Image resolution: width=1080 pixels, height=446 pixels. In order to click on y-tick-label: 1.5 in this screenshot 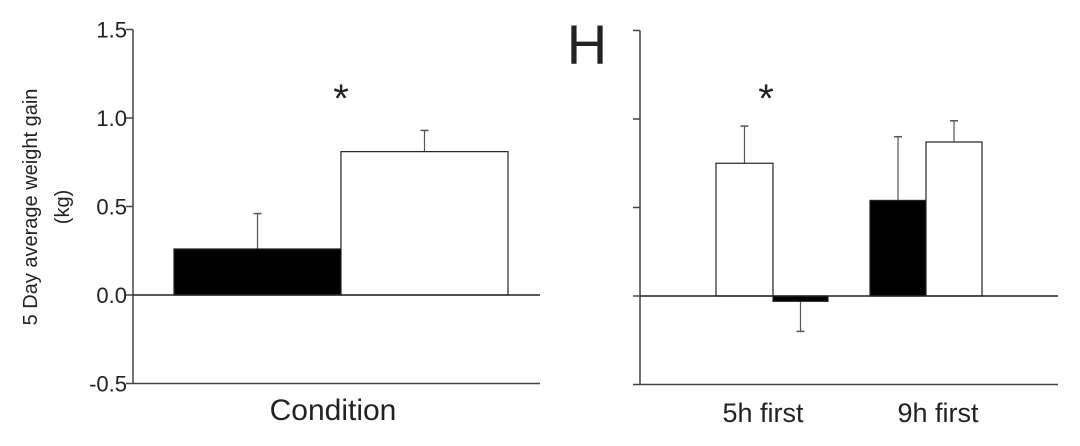, I will do `click(111, 30)`.